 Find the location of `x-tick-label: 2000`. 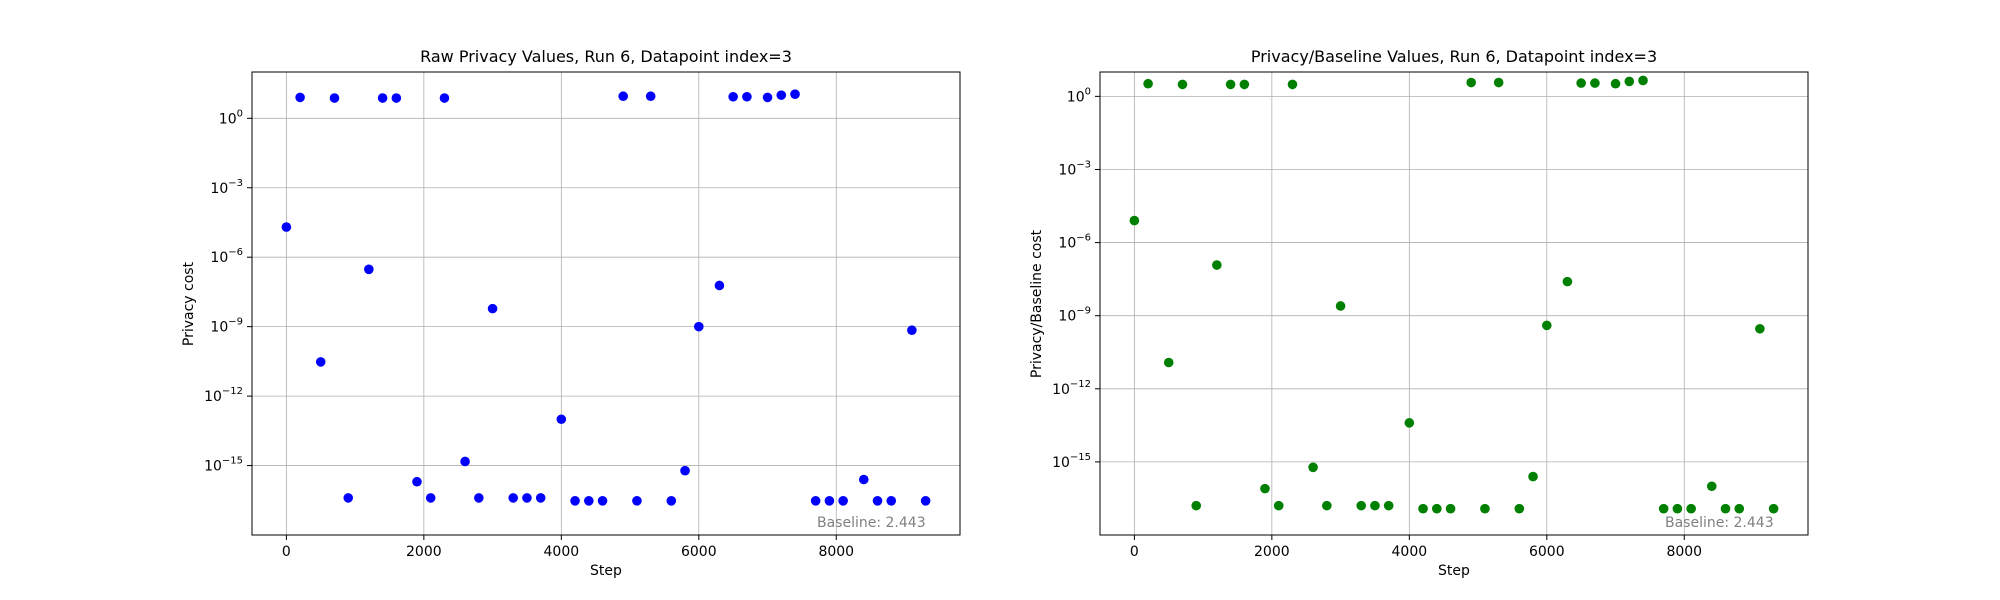

x-tick-label: 2000 is located at coordinates (424, 552).